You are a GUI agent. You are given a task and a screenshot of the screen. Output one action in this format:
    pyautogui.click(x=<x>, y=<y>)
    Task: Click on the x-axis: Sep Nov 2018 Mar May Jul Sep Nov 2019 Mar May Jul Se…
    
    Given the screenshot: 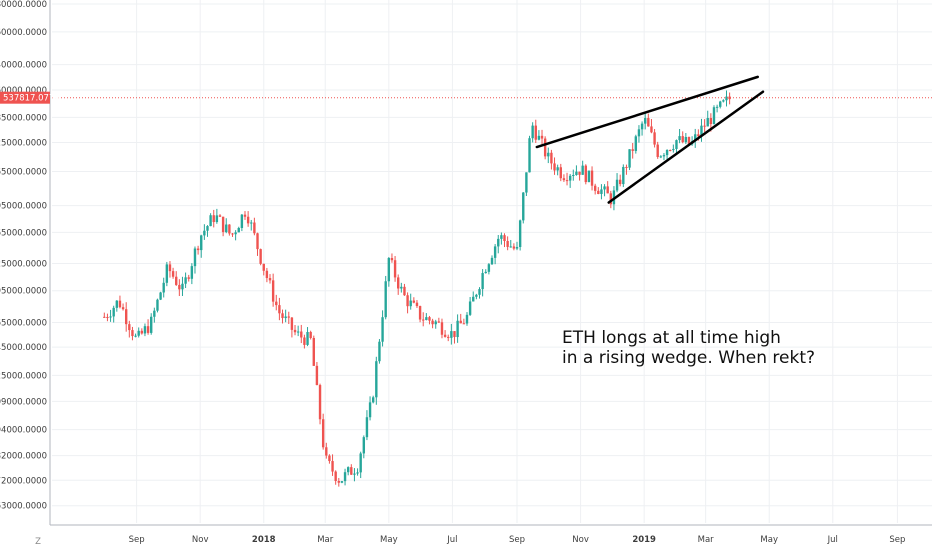 What is the action you would take?
    pyautogui.click(x=491, y=534)
    